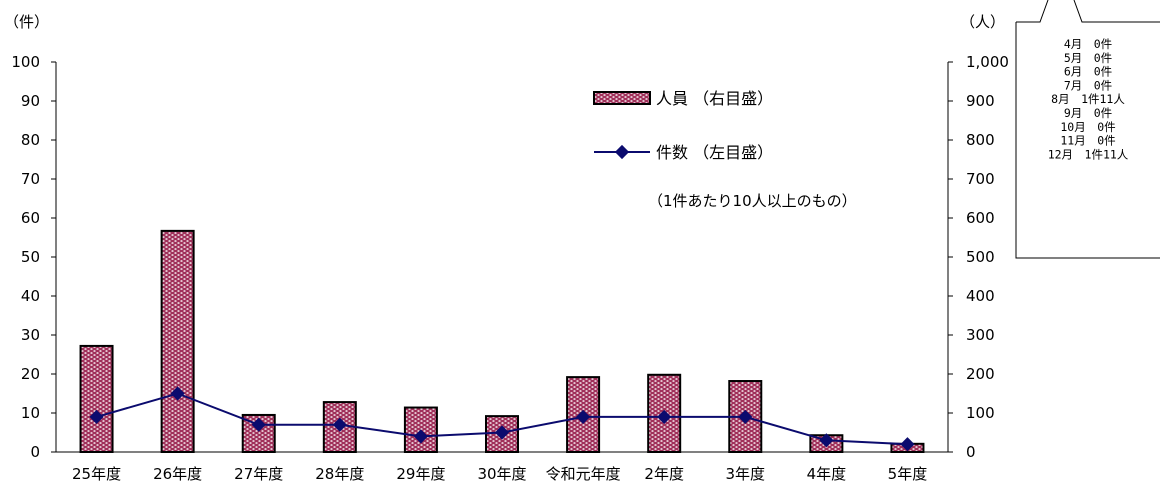 This screenshot has height=486, width=1160. What do you see at coordinates (752, 201) in the screenshot?
I see `chart-note: （1件あたり10人以上のもの）` at bounding box center [752, 201].